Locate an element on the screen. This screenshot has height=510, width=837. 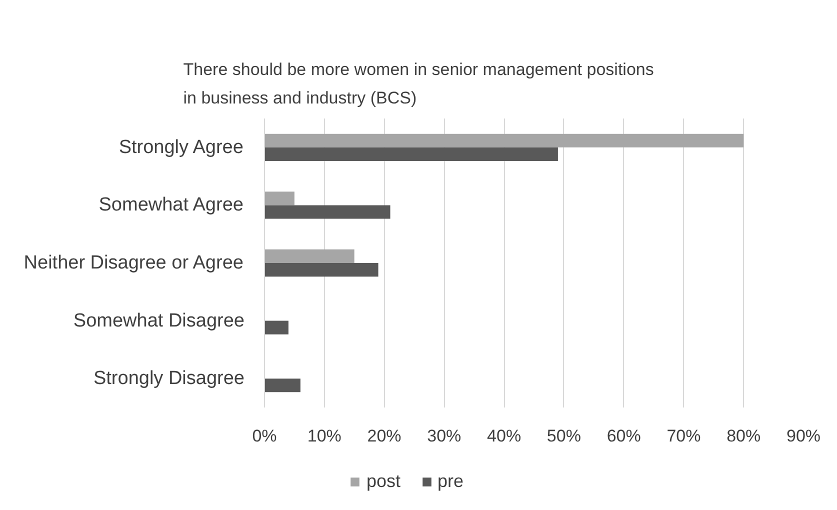
x-tick-label: 50% is located at coordinates (563, 436).